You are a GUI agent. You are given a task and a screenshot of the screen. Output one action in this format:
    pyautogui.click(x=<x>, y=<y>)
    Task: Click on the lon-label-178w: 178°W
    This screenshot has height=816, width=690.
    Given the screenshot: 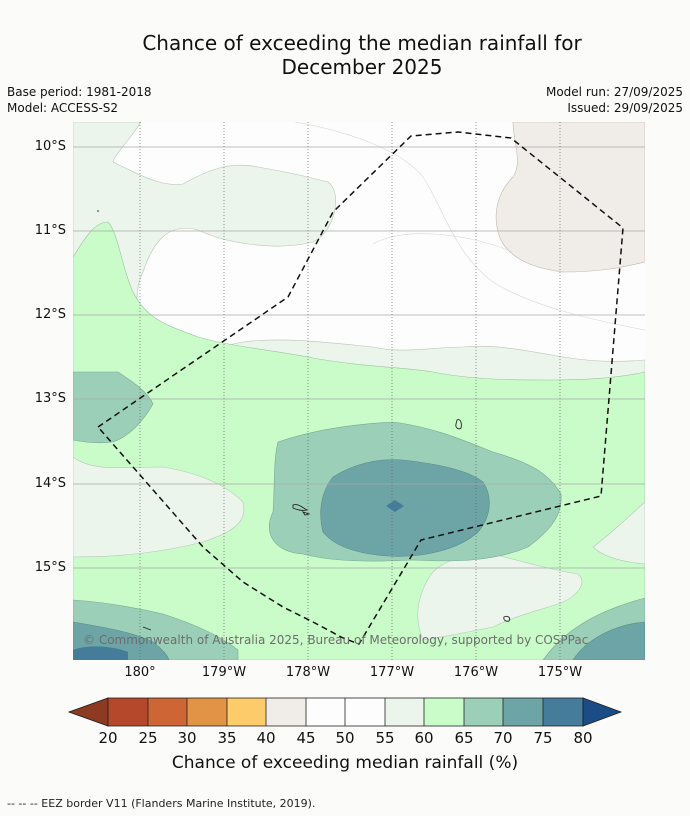 What is the action you would take?
    pyautogui.click(x=308, y=672)
    